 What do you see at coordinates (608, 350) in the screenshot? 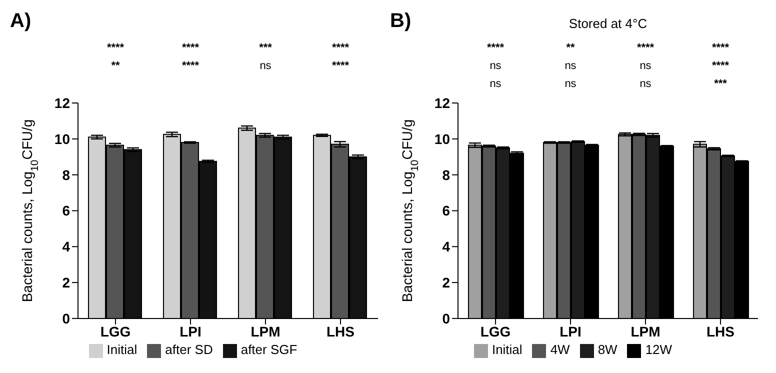
I see `legend-label: 8W` at bounding box center [608, 350].